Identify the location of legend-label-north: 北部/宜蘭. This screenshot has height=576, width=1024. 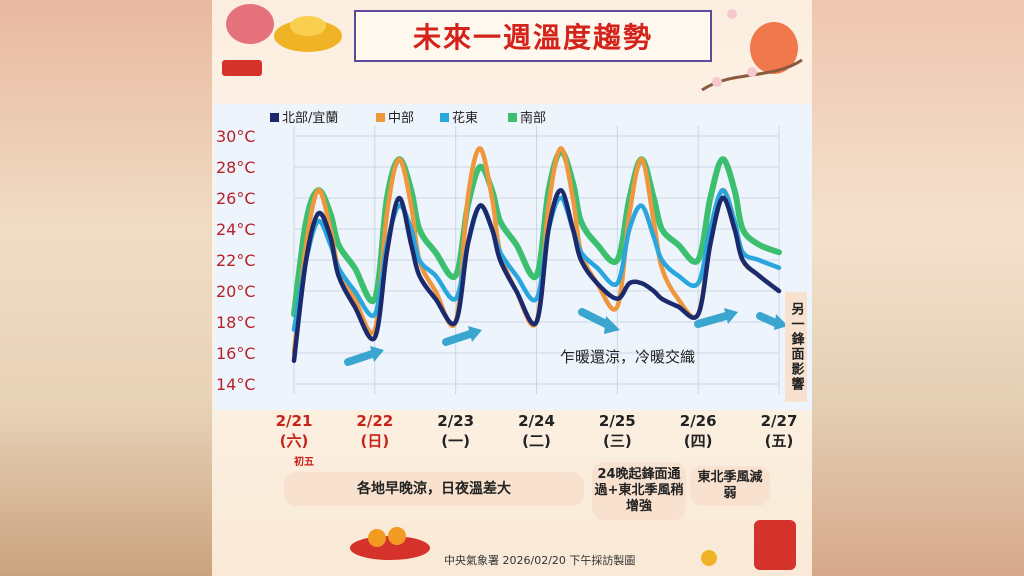
(310, 118).